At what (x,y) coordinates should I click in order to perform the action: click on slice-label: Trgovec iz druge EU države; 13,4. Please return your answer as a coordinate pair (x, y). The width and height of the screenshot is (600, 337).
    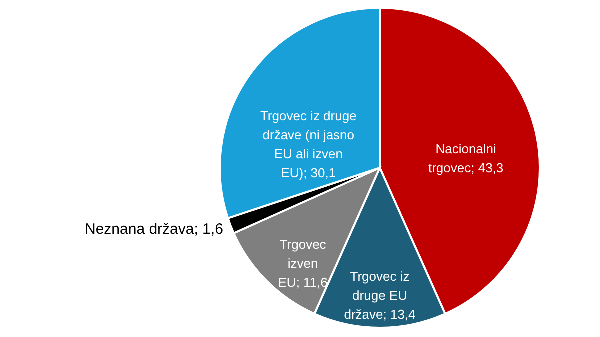
    Looking at the image, I should click on (380, 295).